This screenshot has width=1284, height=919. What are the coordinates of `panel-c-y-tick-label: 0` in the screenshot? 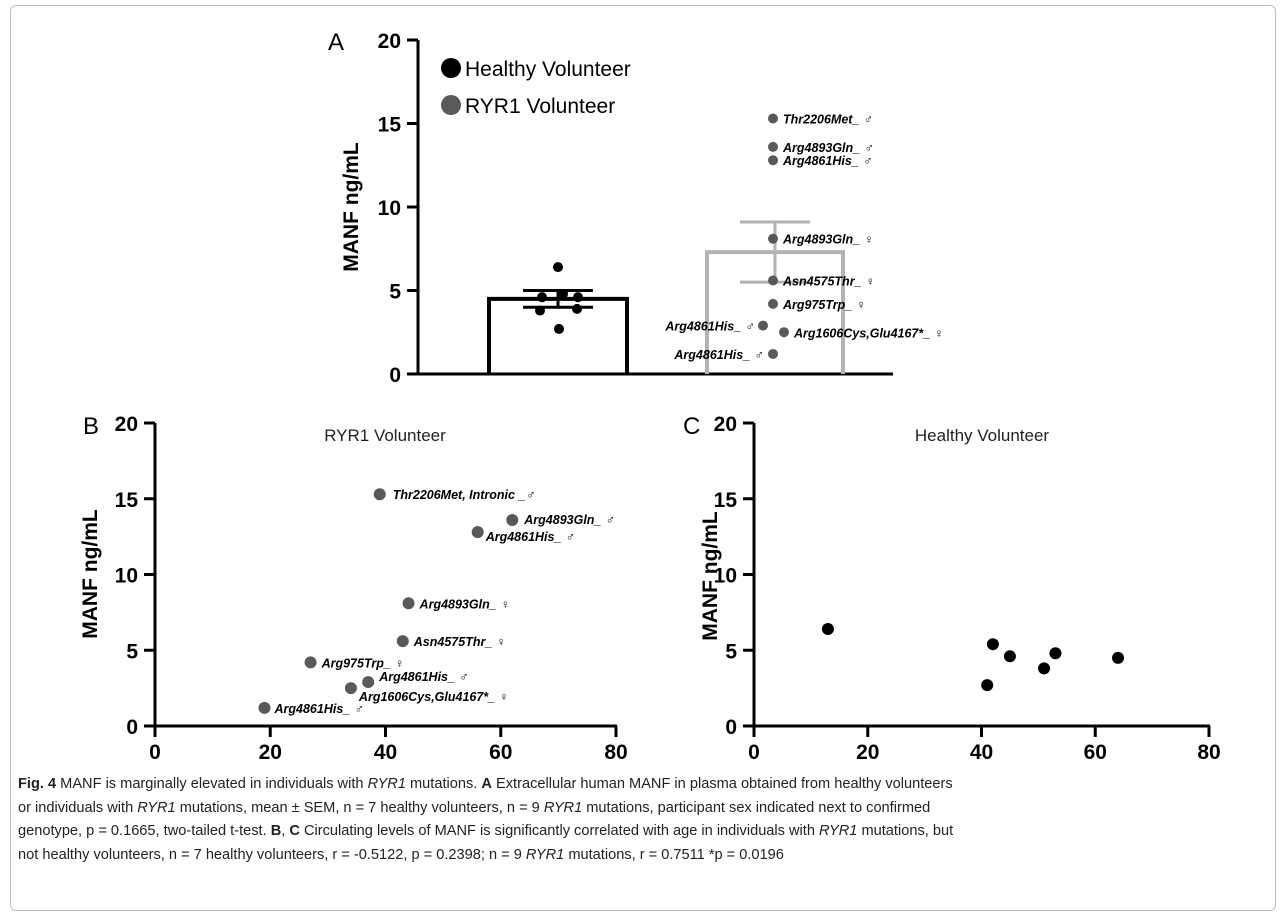 It's located at (731, 727).